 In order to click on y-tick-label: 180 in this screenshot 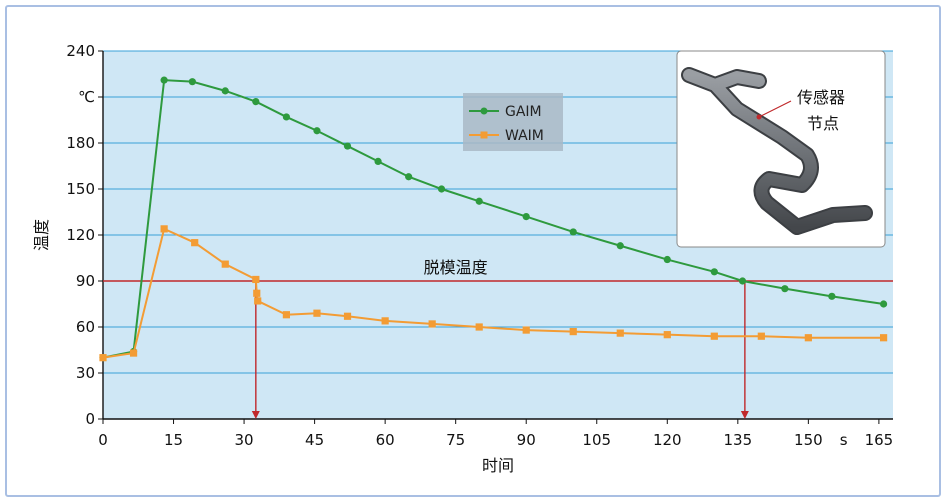, I will do `click(80, 143)`.